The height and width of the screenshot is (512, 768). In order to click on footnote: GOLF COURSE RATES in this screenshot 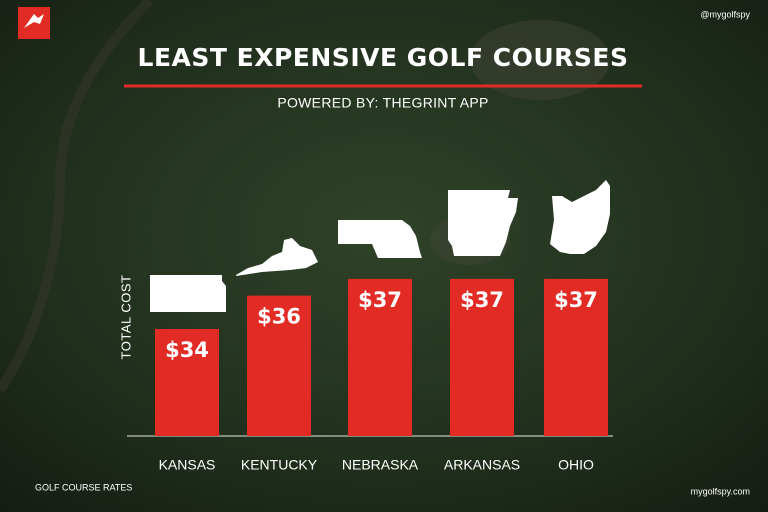, I will do `click(83, 487)`.